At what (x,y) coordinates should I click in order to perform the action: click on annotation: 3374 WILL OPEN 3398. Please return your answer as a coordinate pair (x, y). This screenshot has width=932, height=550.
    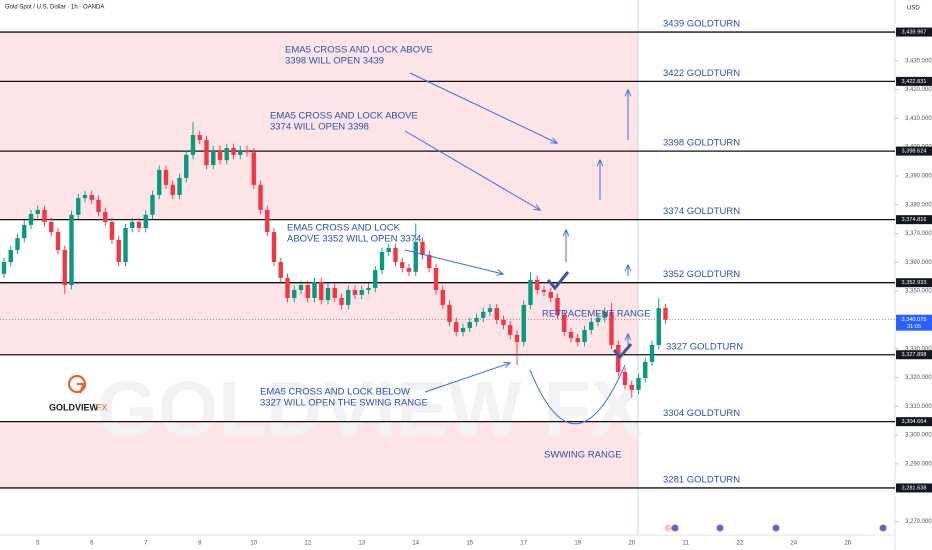
    Looking at the image, I should click on (319, 127).